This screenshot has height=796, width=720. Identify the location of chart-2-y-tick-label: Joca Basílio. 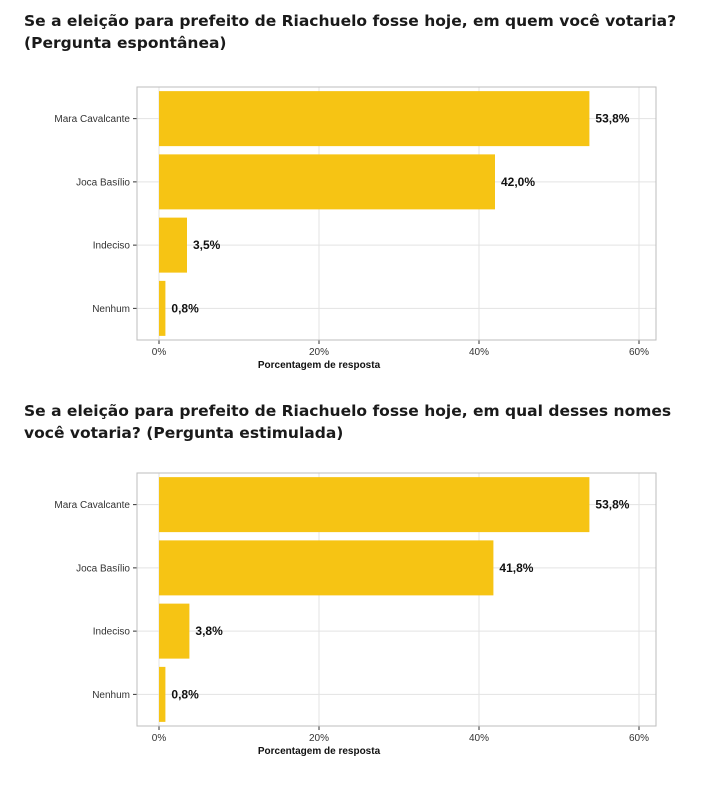
(103, 568).